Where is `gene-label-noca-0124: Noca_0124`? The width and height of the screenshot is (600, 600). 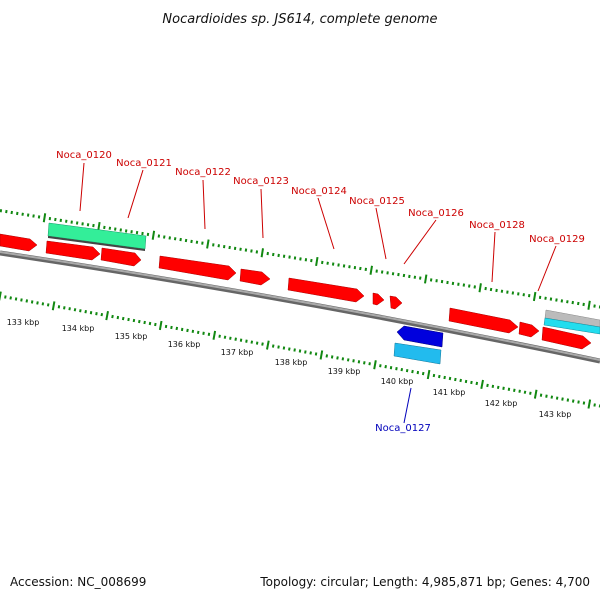
gene-label-noca-0124: Noca_0124 is located at coordinates (319, 218).